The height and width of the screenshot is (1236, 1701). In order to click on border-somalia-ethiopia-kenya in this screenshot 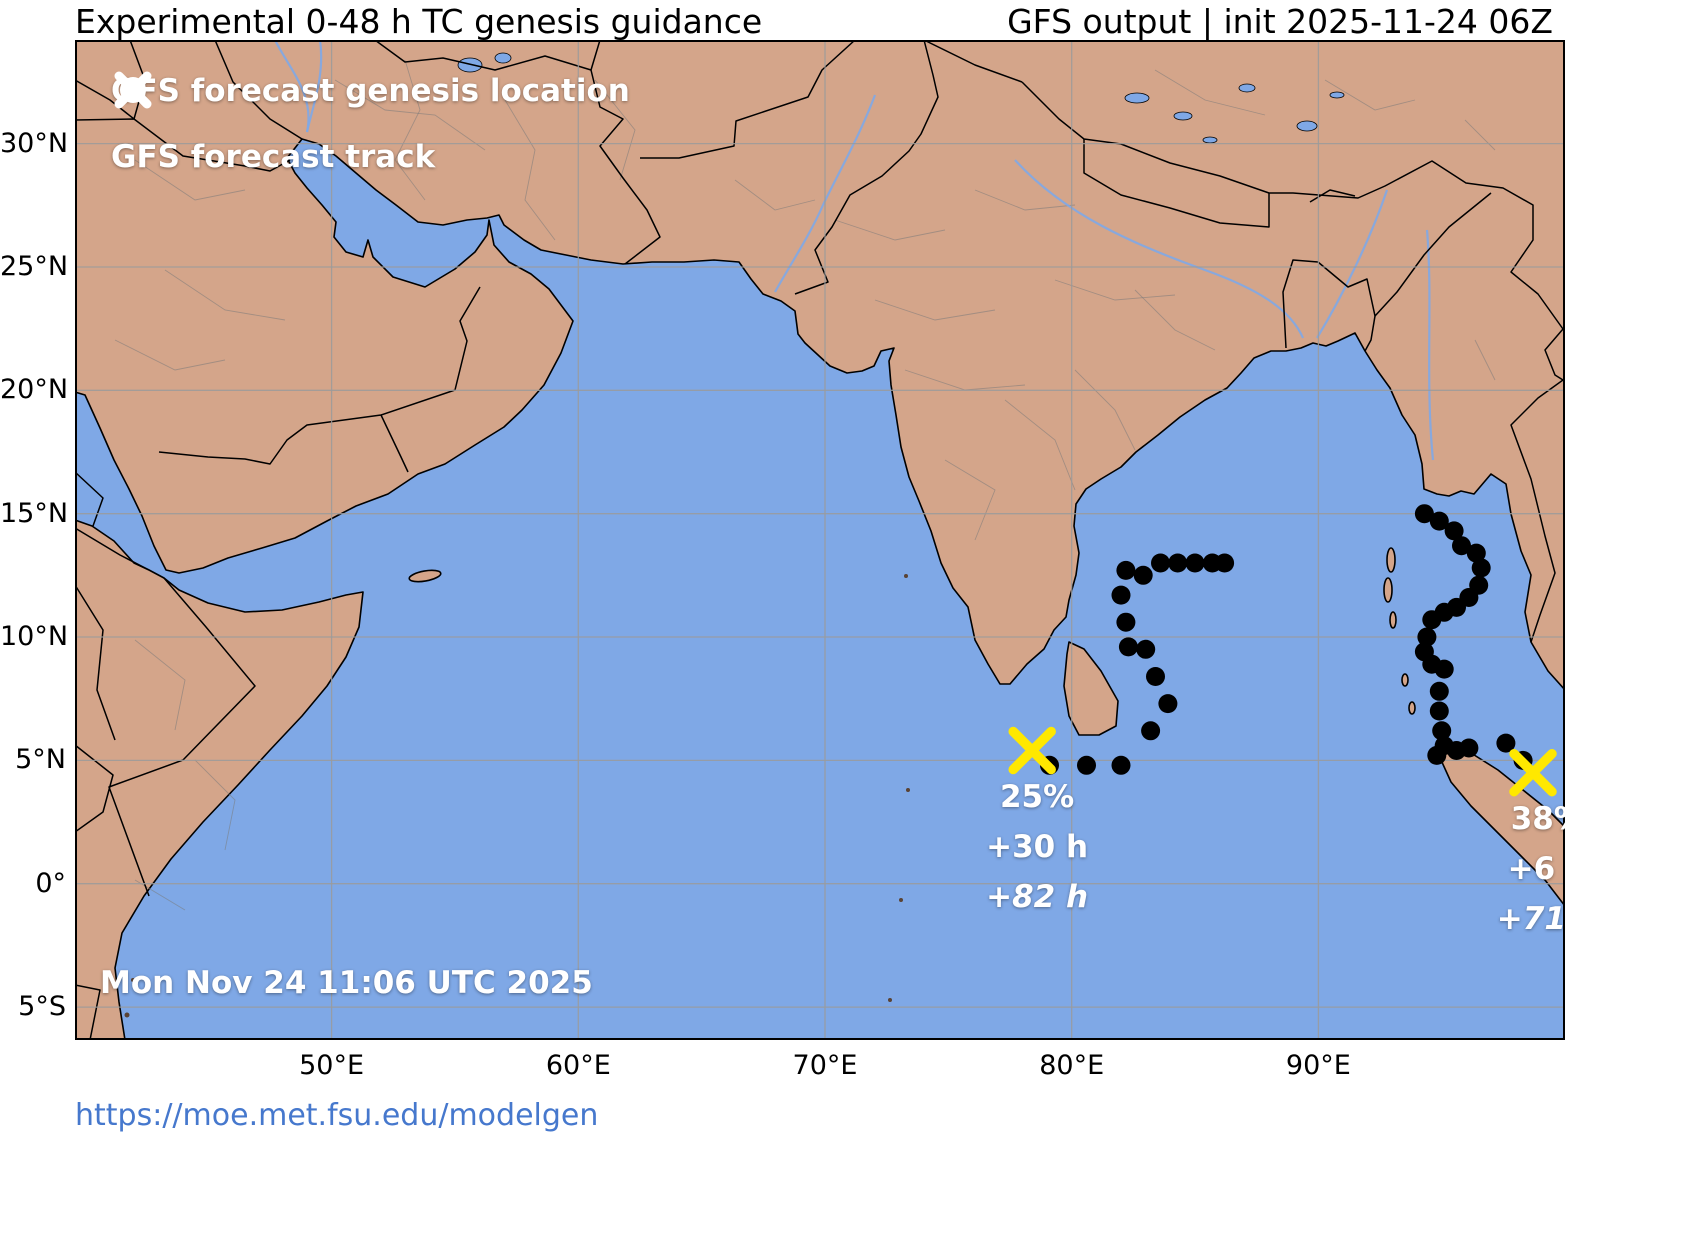, I will do `click(182, 737)`.